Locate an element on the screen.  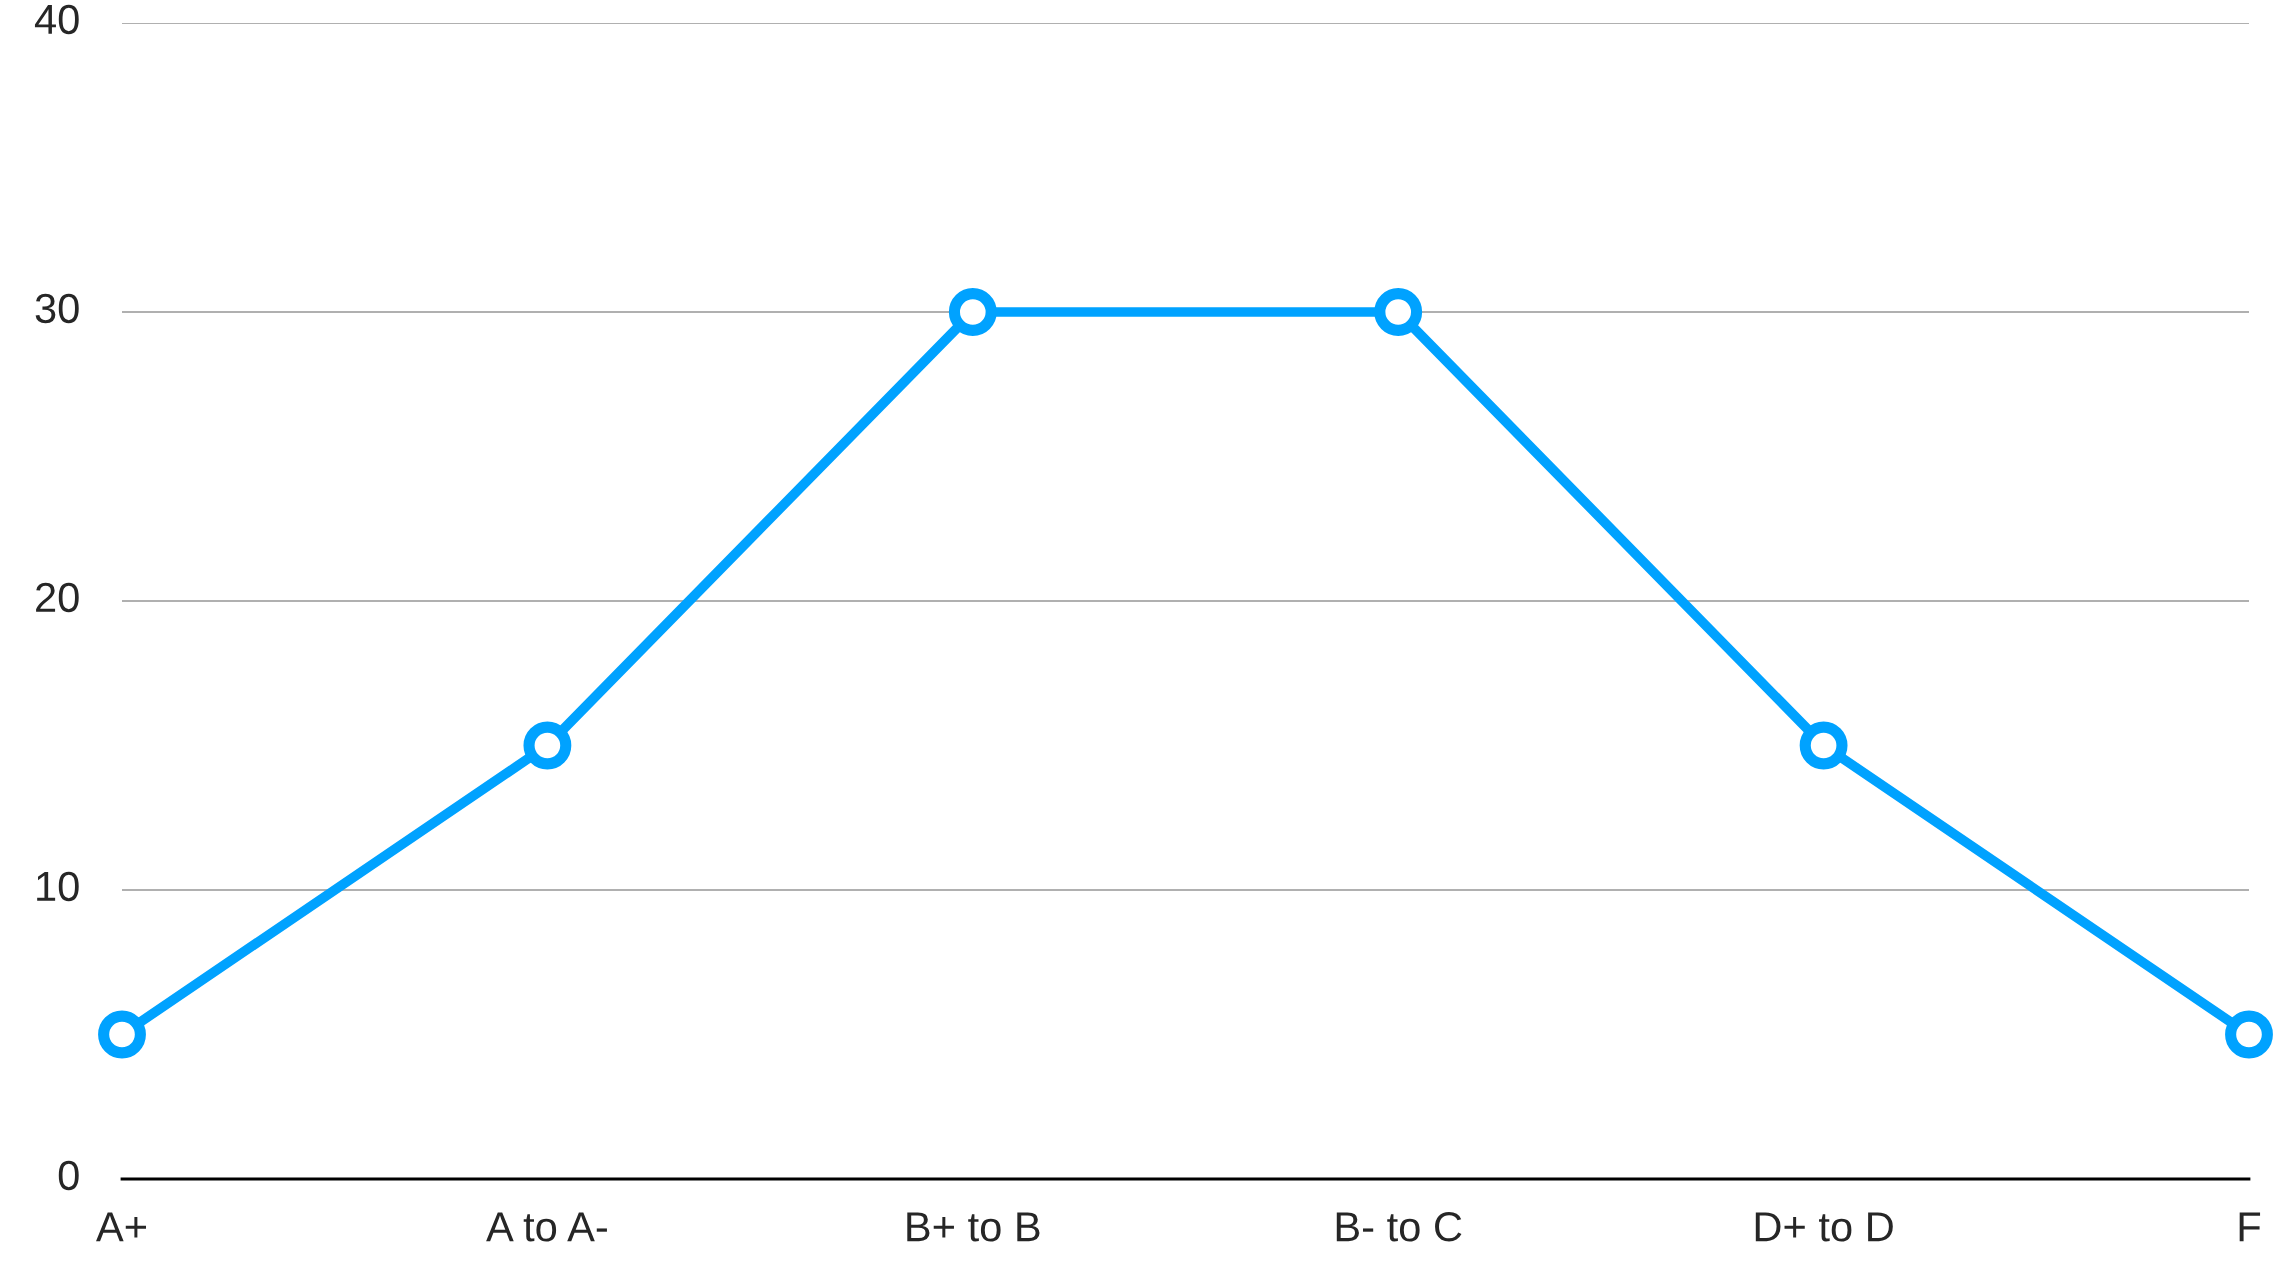
x-tick-label: F is located at coordinates (2250, 1227).